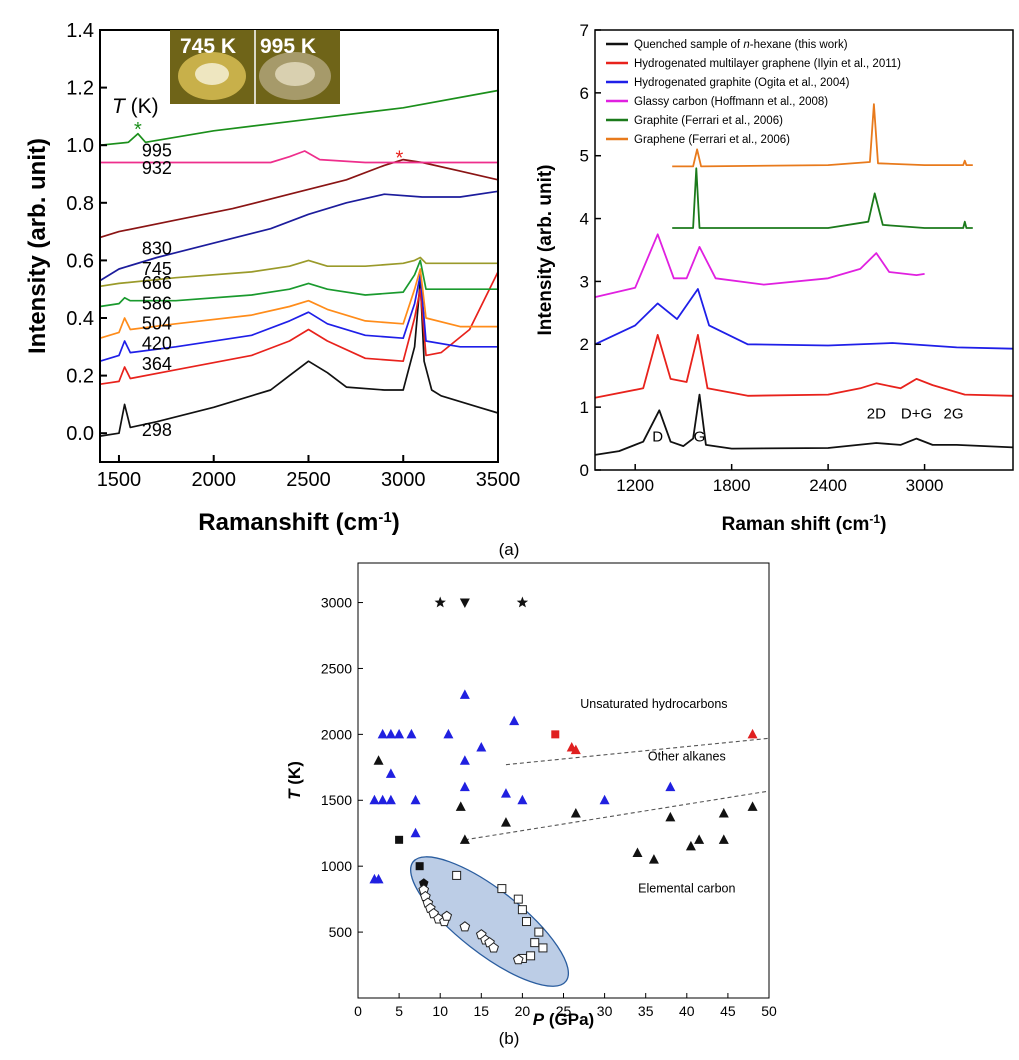 The width and height of the screenshot is (1019, 1060). Describe the element at coordinates (336, 866) in the screenshot. I see `y-tick-label: 1000` at that location.